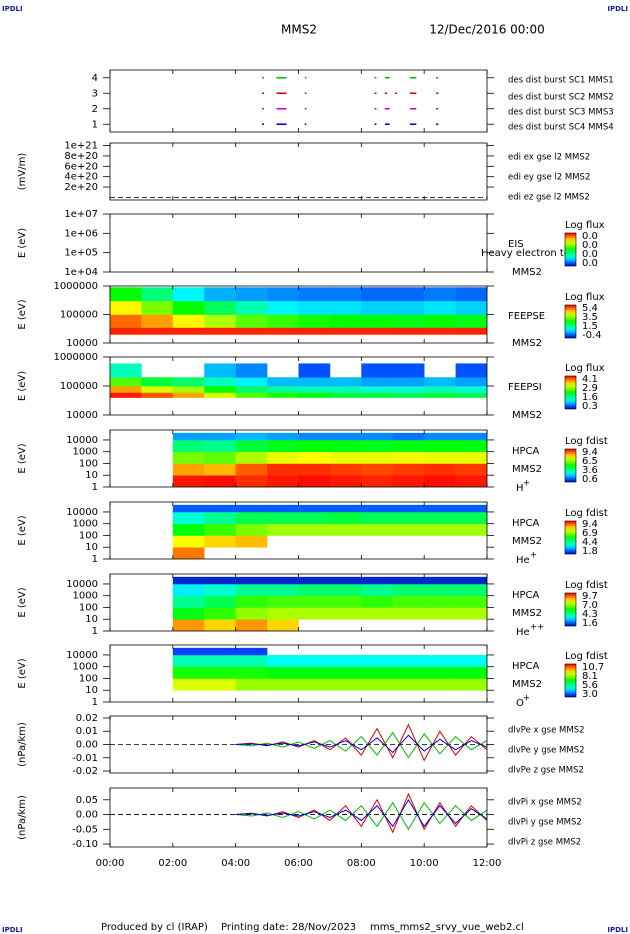  What do you see at coordinates (81, 272) in the screenshot?
I see `y-tick-label: 1e+04` at bounding box center [81, 272].